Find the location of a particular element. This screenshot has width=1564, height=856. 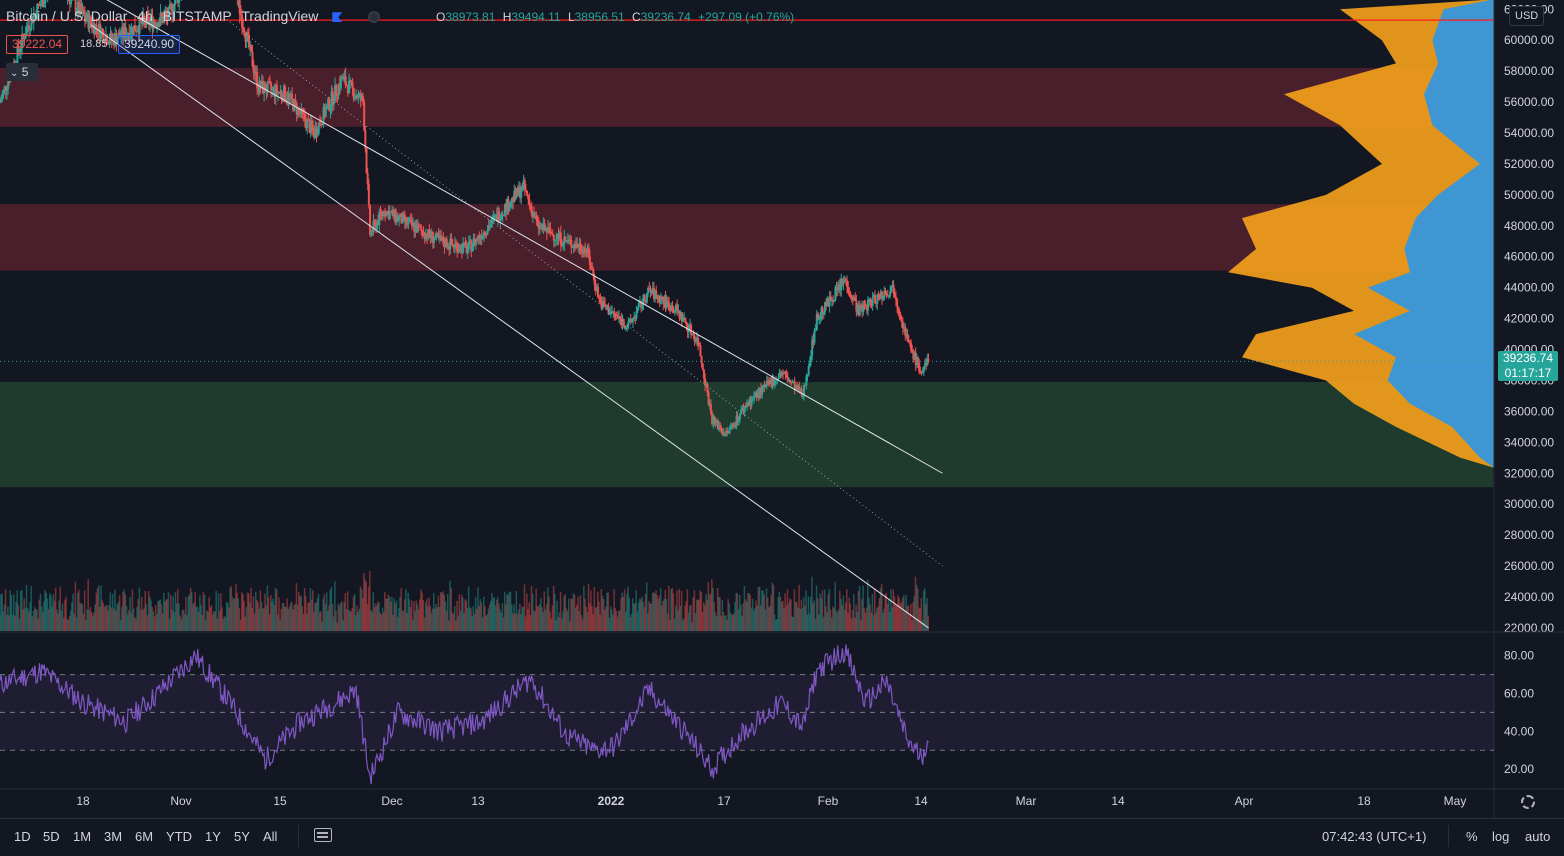

symbol-title: Bitcoin / U.S. Dollar is located at coordinates (67, 16).